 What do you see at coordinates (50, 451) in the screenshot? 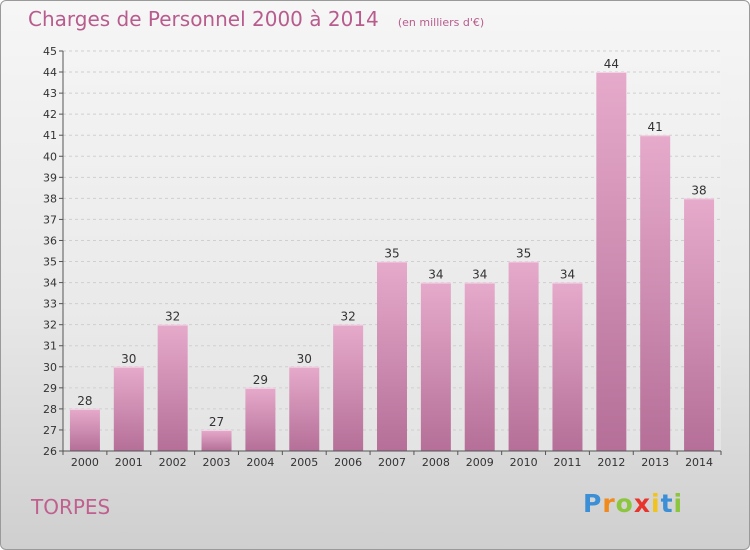
I see `y-tick-label: 26` at bounding box center [50, 451].